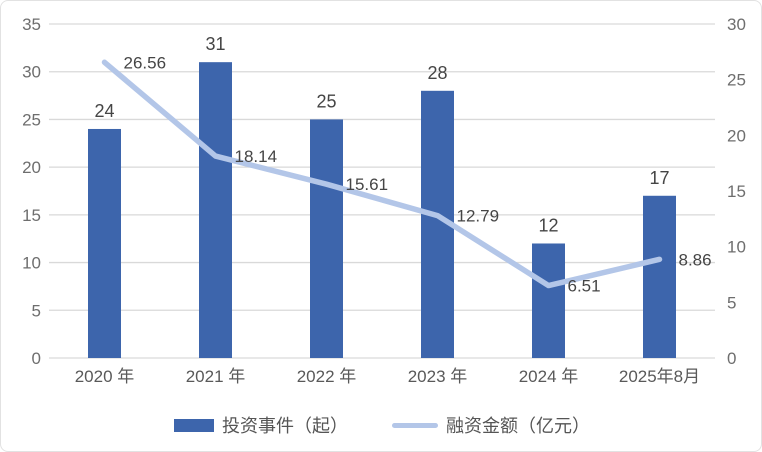 This screenshot has height=452, width=762. Describe the element at coordinates (381, 425) in the screenshot. I see `legend: 投资事件（起） 融资金额（亿元）` at that location.